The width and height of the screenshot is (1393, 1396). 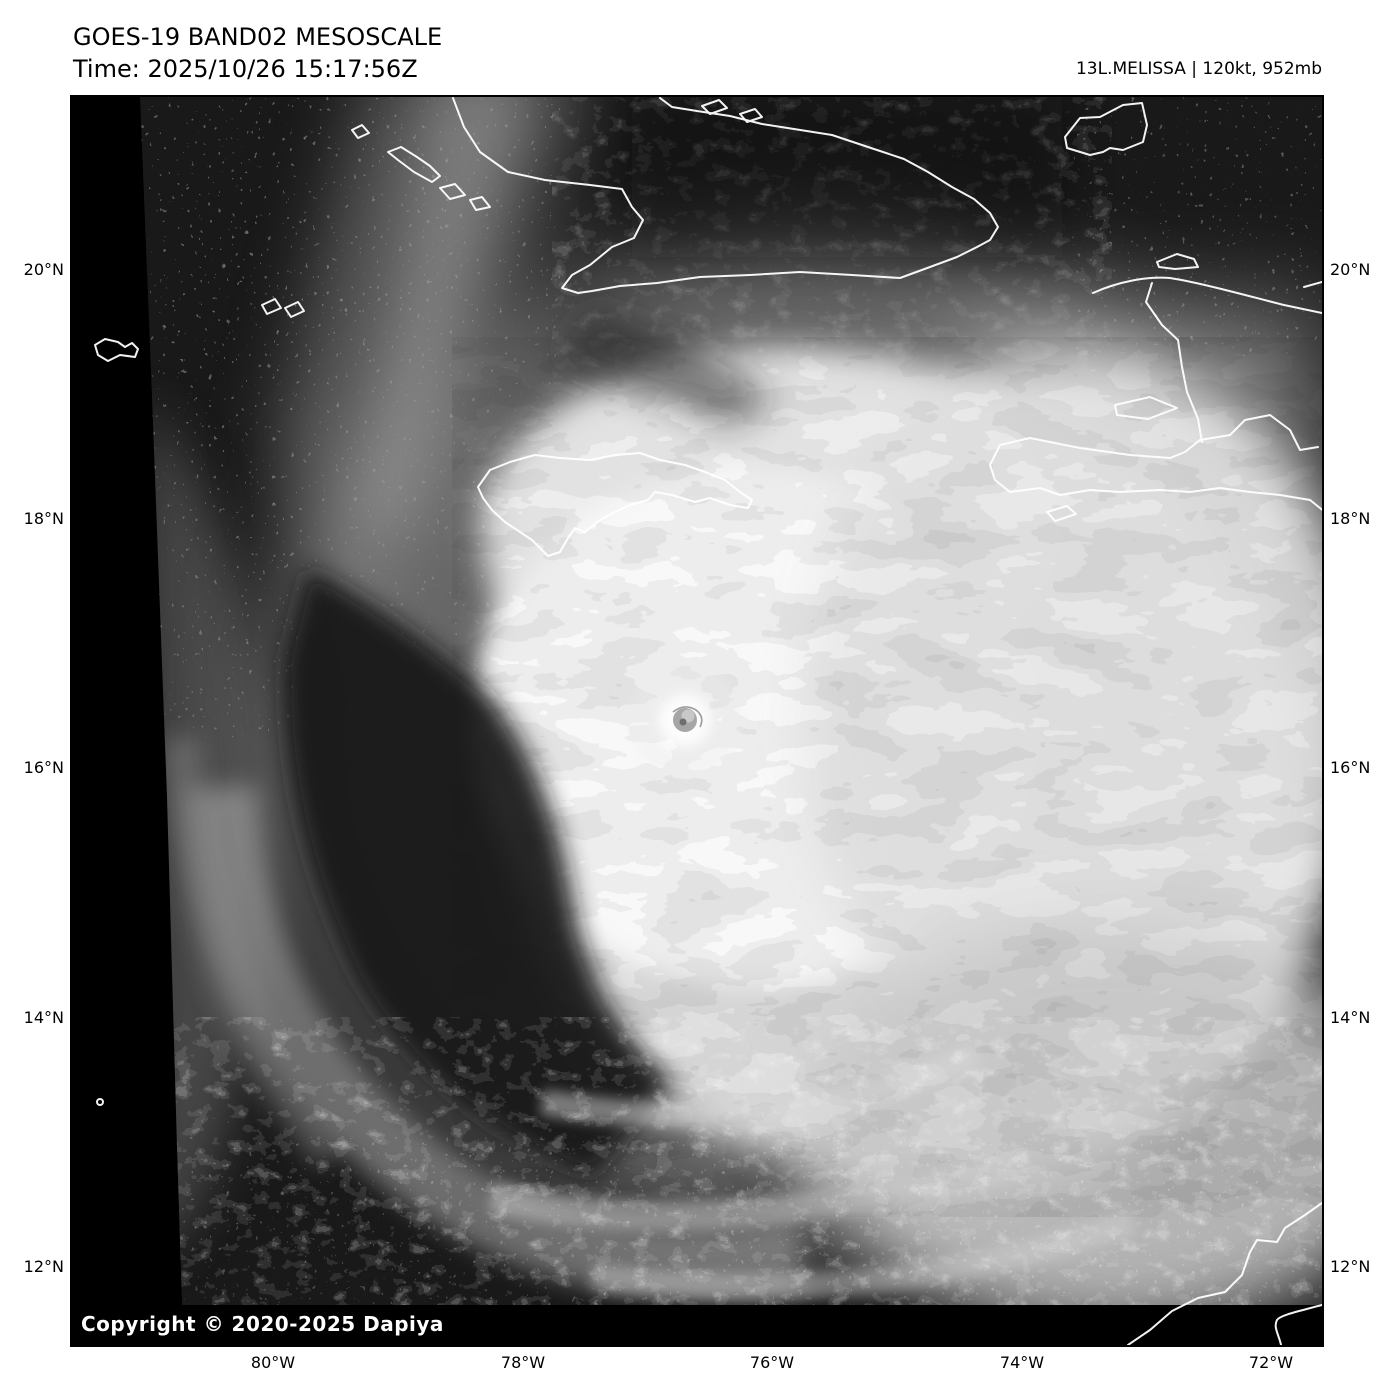 I want to click on coastline-jamaica, so click(x=615, y=504).